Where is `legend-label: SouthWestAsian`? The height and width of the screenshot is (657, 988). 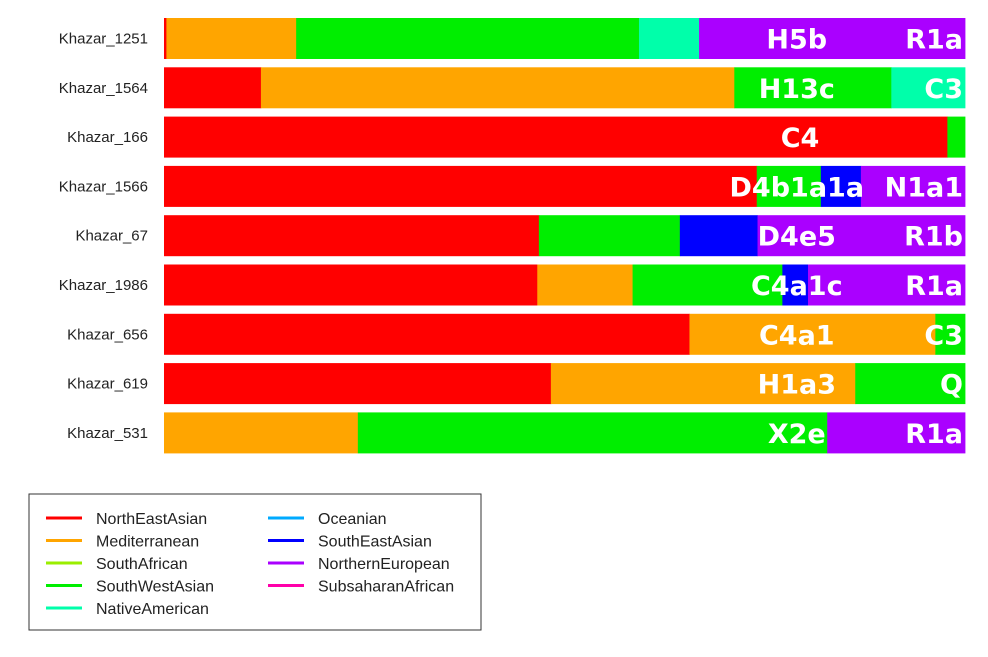
legend-label: SouthWestAsian is located at coordinates (155, 587).